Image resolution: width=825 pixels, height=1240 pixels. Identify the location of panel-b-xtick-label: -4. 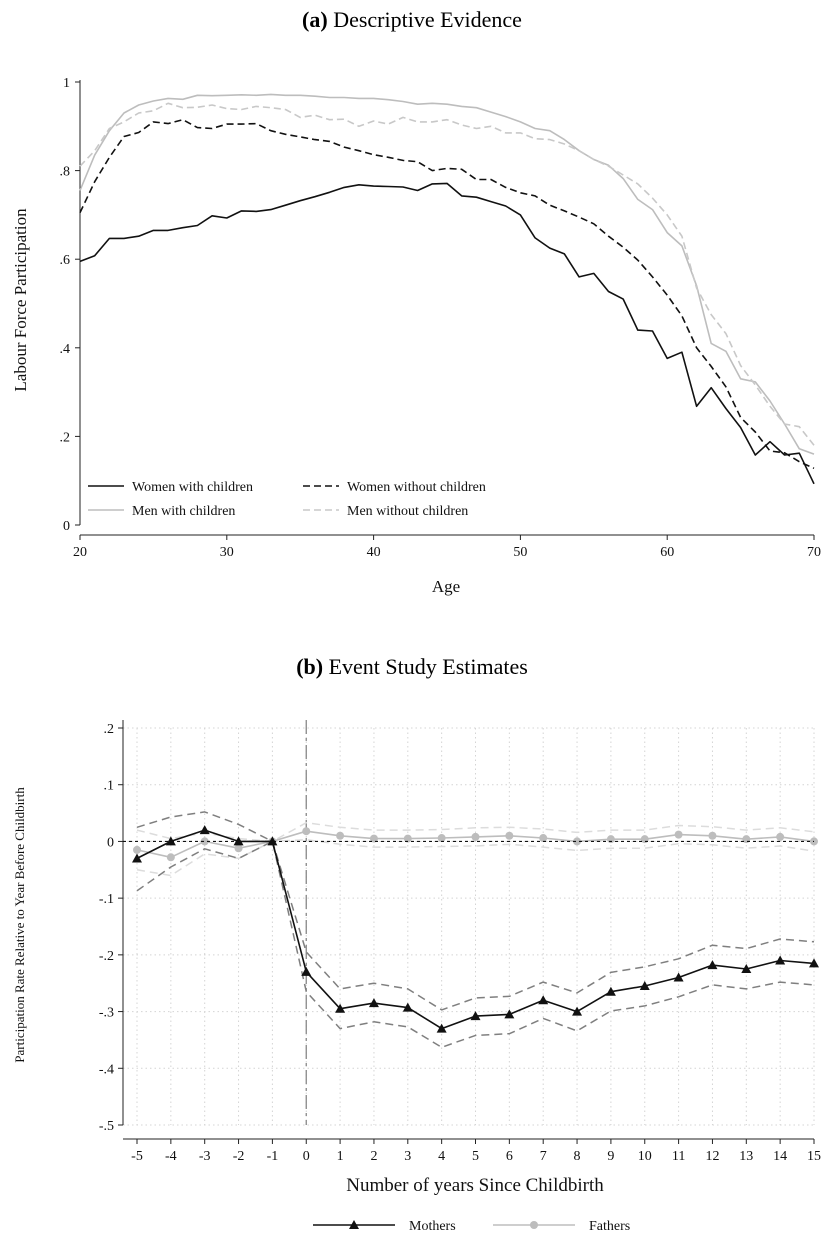
(171, 1156).